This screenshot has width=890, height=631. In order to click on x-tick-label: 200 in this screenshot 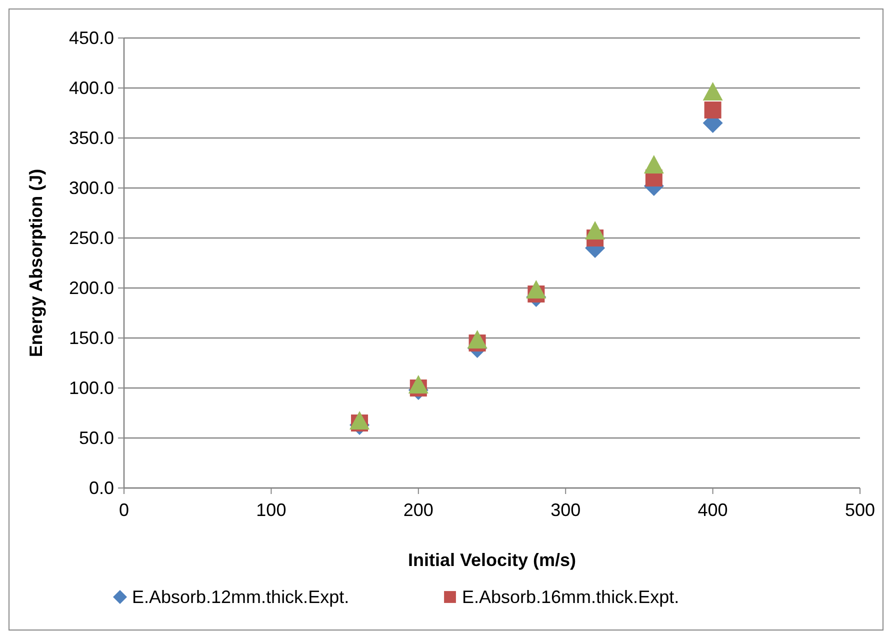, I will do `click(418, 510)`.